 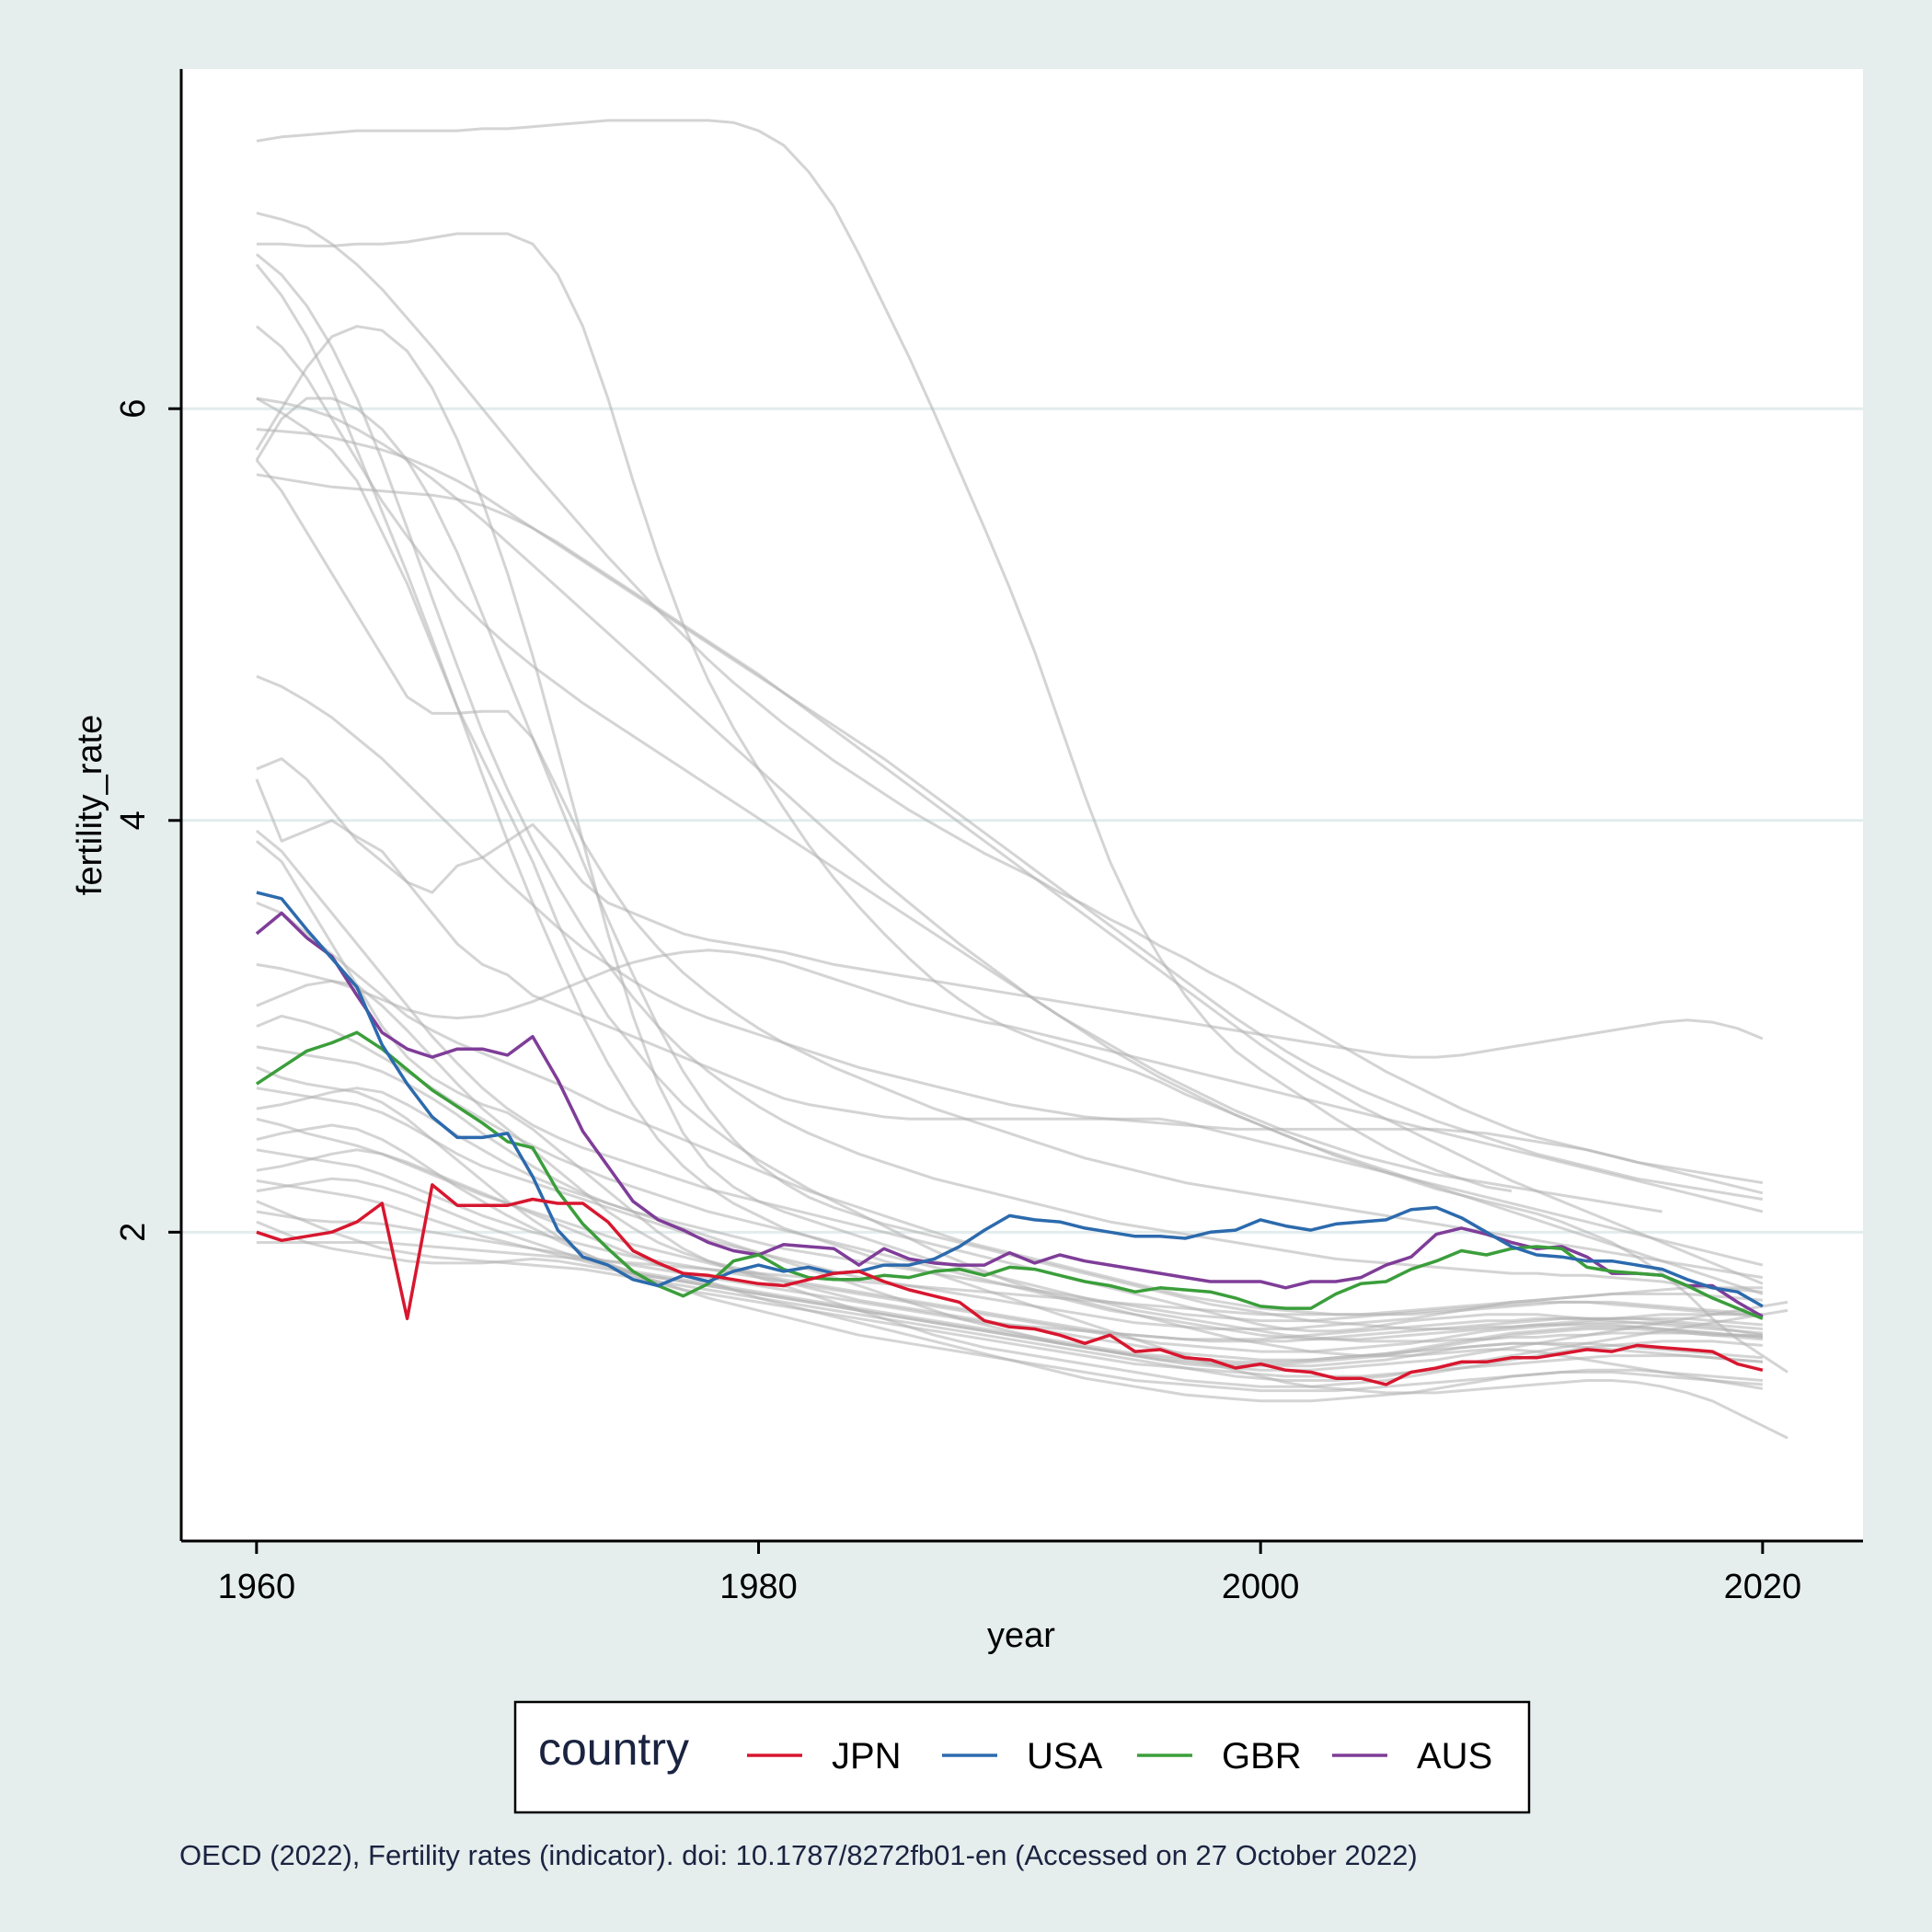 I want to click on x-tick-label: 1960, so click(x=257, y=1587).